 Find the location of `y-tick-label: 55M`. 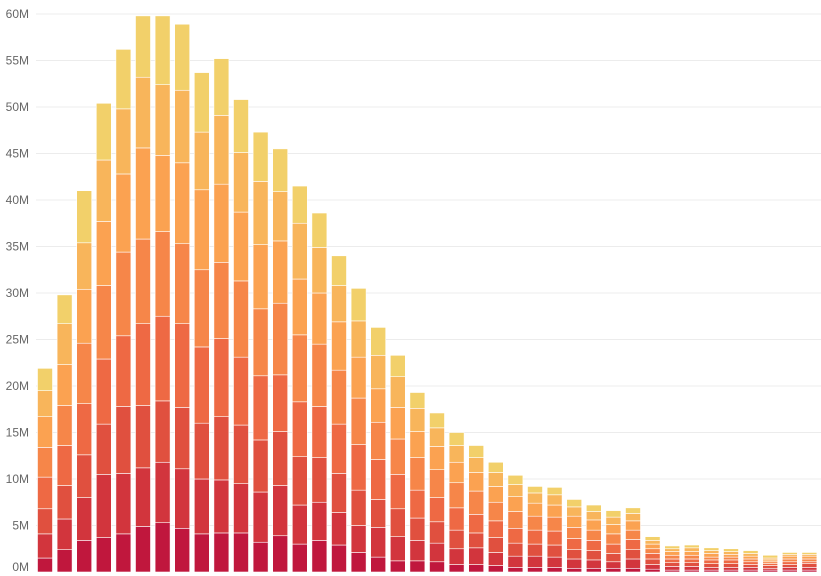

y-tick-label: 55M is located at coordinates (17, 61).